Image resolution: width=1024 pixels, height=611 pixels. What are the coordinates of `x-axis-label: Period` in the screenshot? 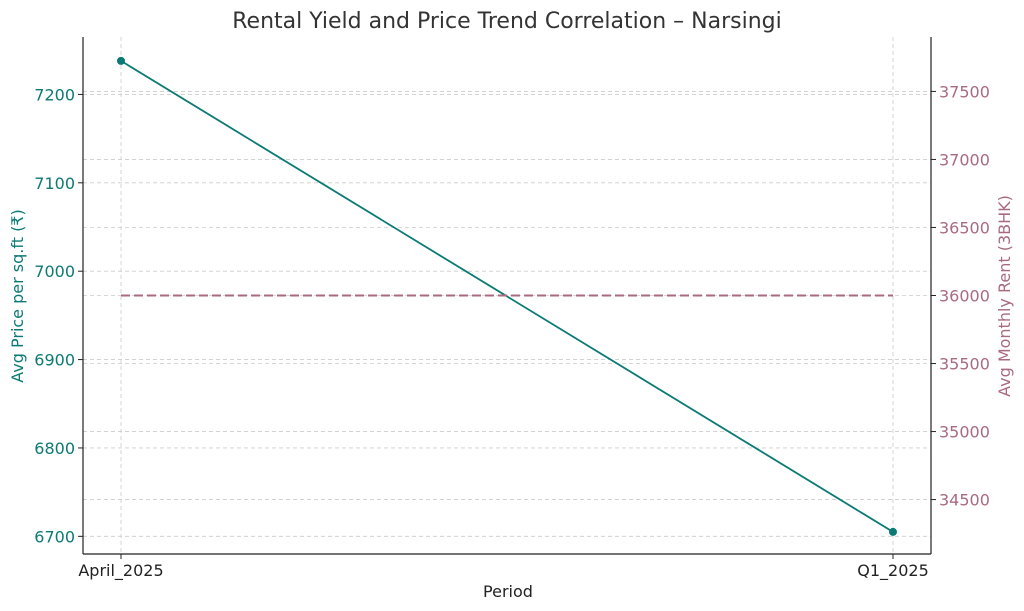 It's located at (508, 591).